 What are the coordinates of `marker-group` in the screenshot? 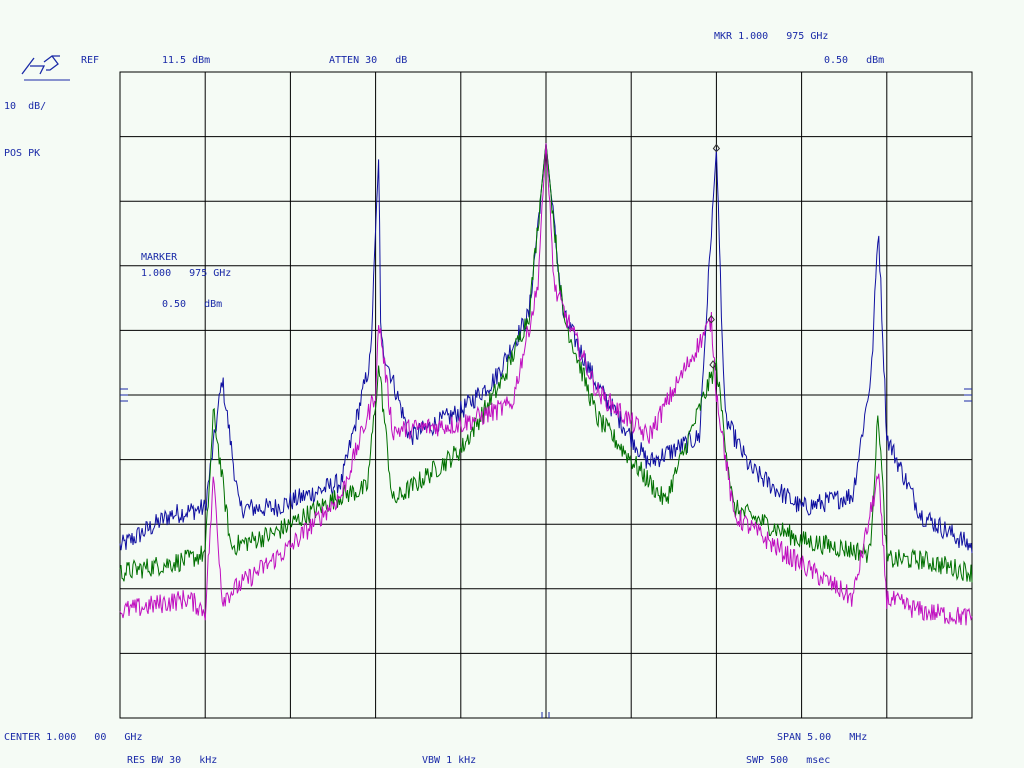 It's located at (714, 256).